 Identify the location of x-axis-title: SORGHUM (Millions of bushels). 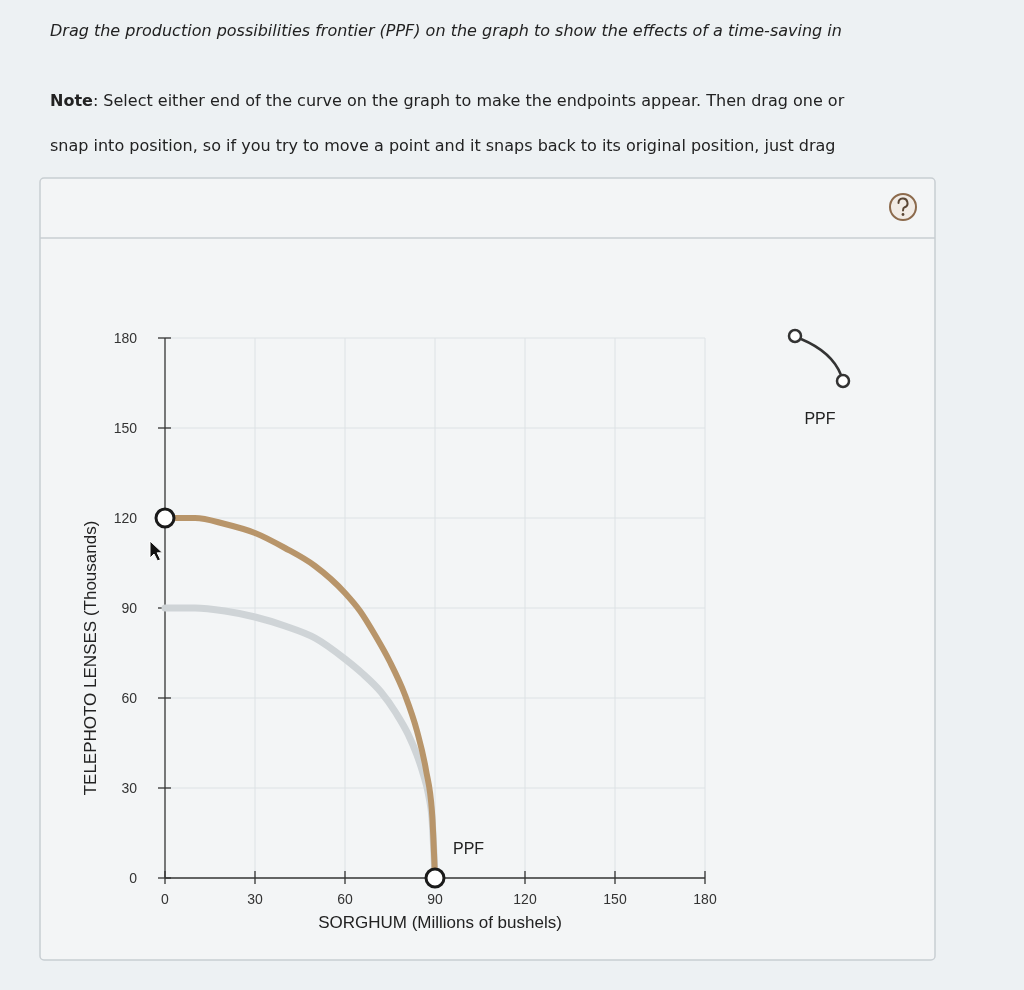
(440, 922).